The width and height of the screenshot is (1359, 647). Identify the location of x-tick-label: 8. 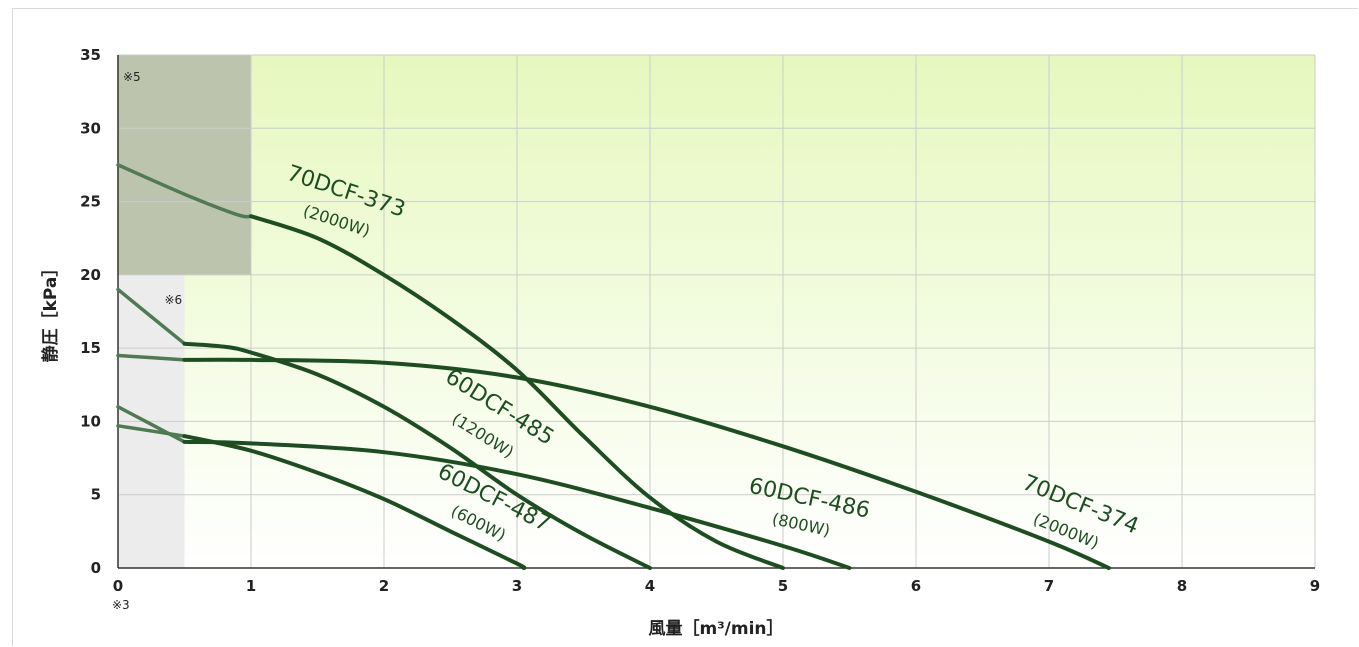
(1182, 586).